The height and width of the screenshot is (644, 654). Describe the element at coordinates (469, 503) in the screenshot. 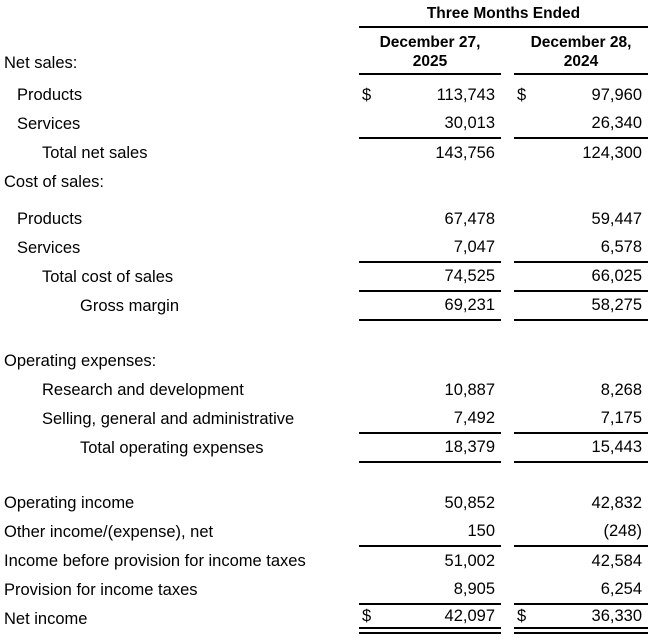

I see `value: 50,852` at that location.